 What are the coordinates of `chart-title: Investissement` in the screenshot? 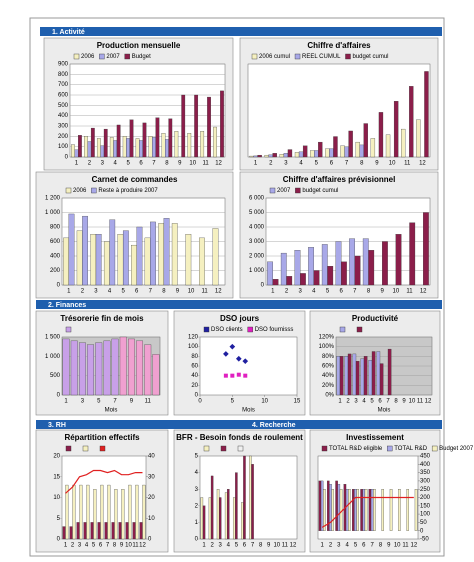 It's located at (375, 437).